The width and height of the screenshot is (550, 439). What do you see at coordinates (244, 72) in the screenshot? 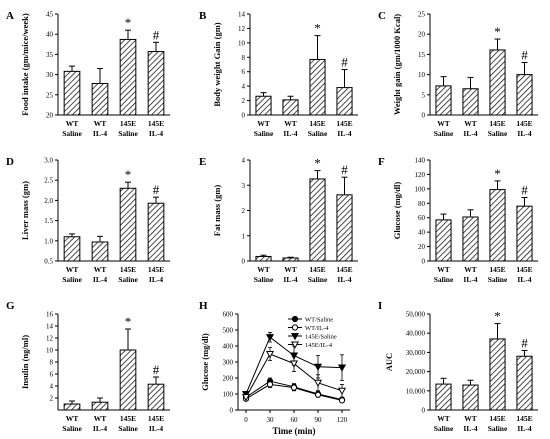
I see `panel-b-y-tick-label: 6` at bounding box center [244, 72].